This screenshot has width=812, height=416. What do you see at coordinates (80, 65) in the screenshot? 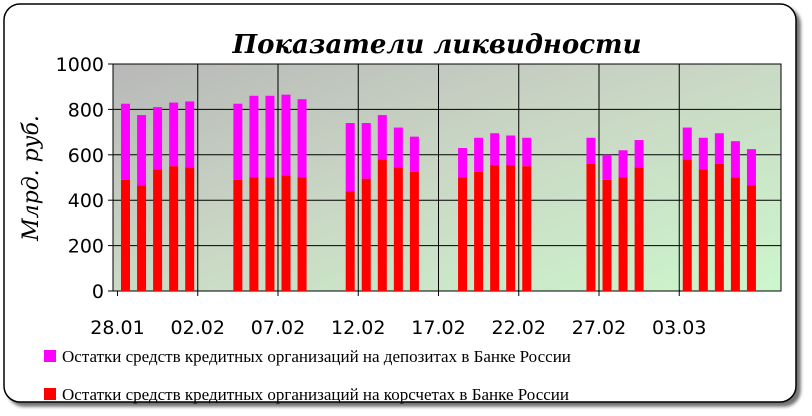
I see `y-tick-label: 1000` at bounding box center [80, 65].